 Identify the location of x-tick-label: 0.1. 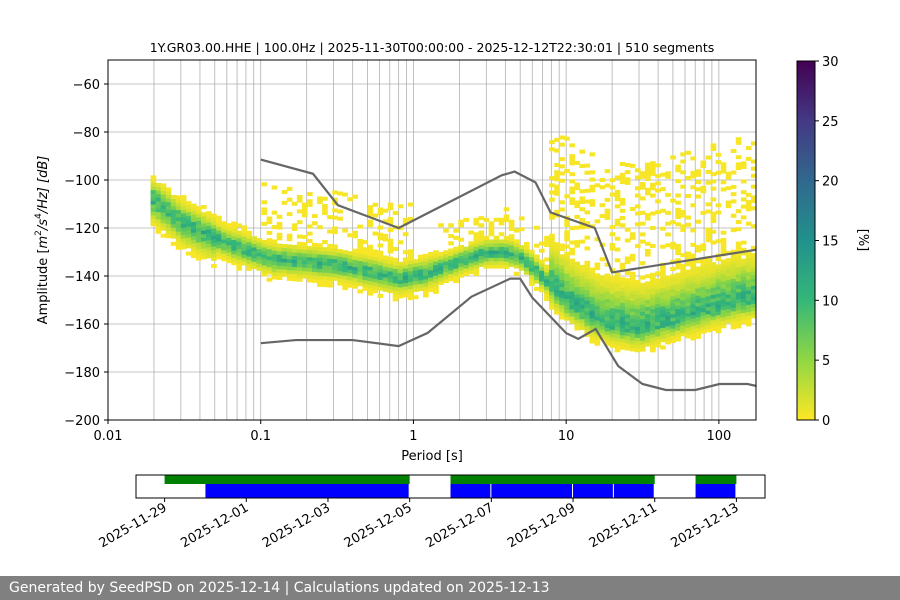
(260, 436).